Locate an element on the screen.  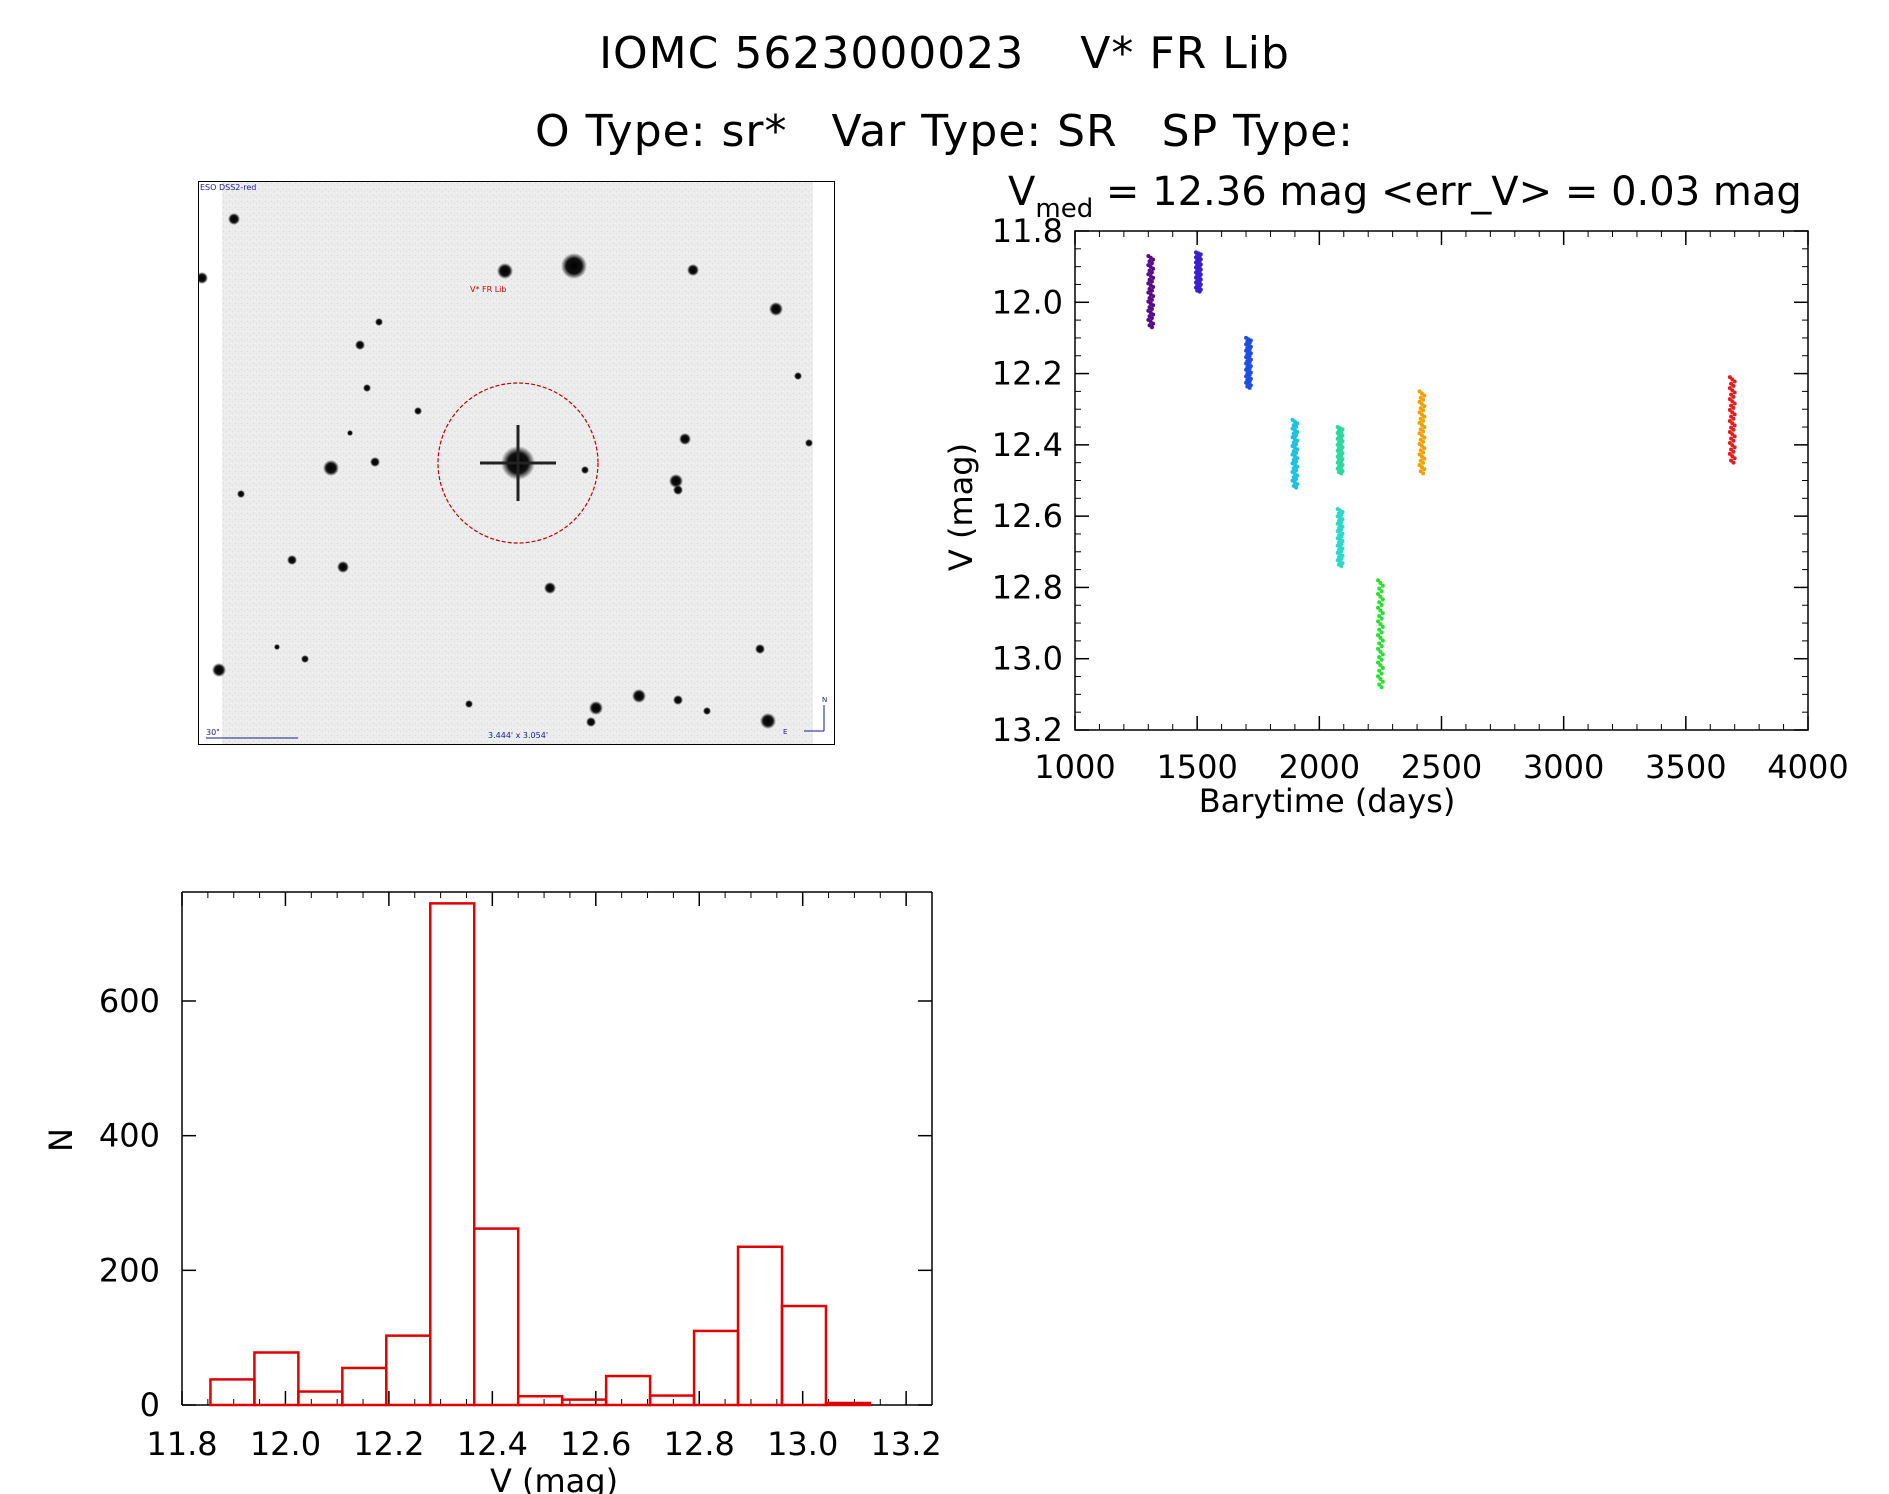
lc-xtick-label: 3500 is located at coordinates (1685, 767).